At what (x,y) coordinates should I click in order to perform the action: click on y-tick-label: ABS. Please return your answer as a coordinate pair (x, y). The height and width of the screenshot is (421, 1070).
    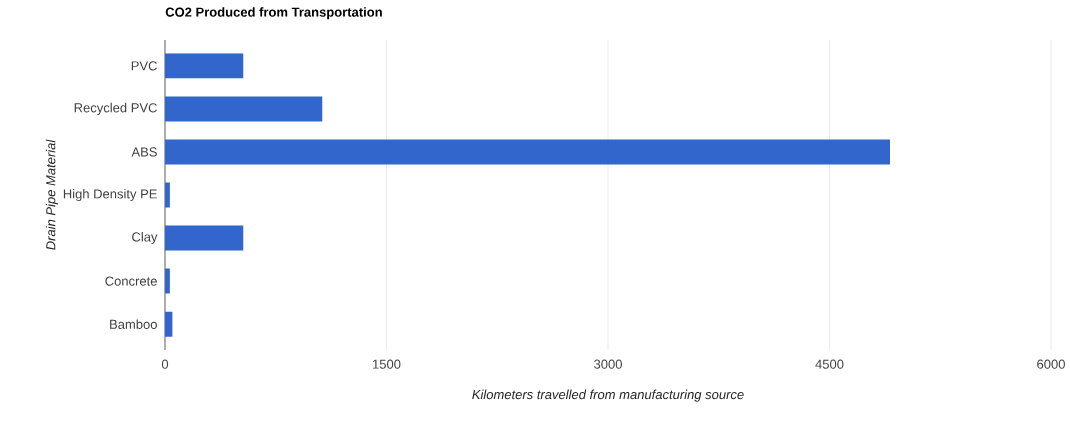
    Looking at the image, I should click on (144, 152).